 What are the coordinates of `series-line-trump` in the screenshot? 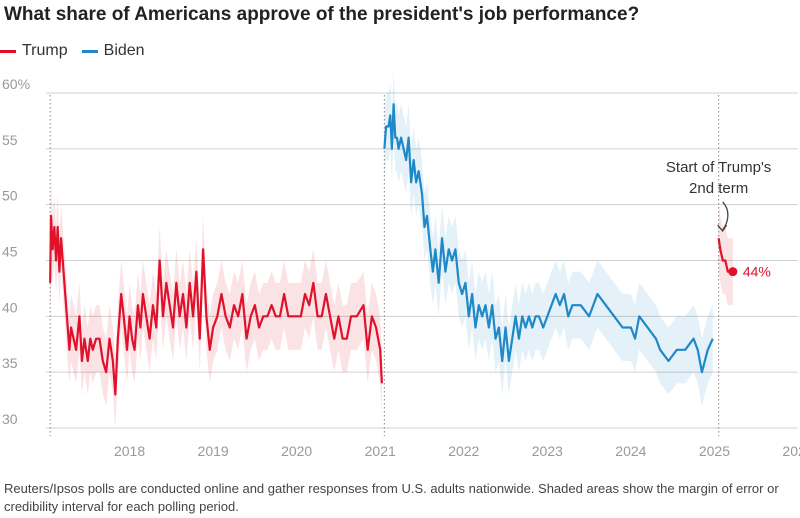 It's located at (216, 305).